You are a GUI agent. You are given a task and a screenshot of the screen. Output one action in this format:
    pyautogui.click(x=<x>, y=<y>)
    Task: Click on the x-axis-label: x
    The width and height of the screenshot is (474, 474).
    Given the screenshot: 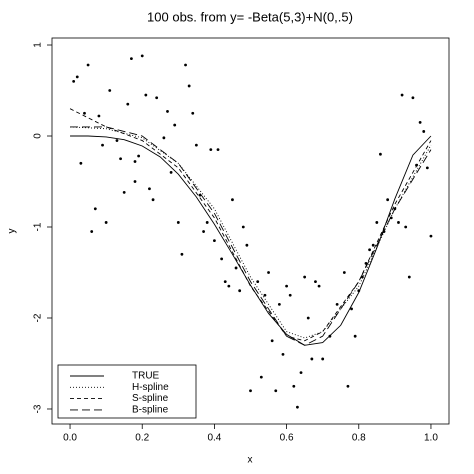 What is the action you would take?
    pyautogui.click(x=250, y=460)
    